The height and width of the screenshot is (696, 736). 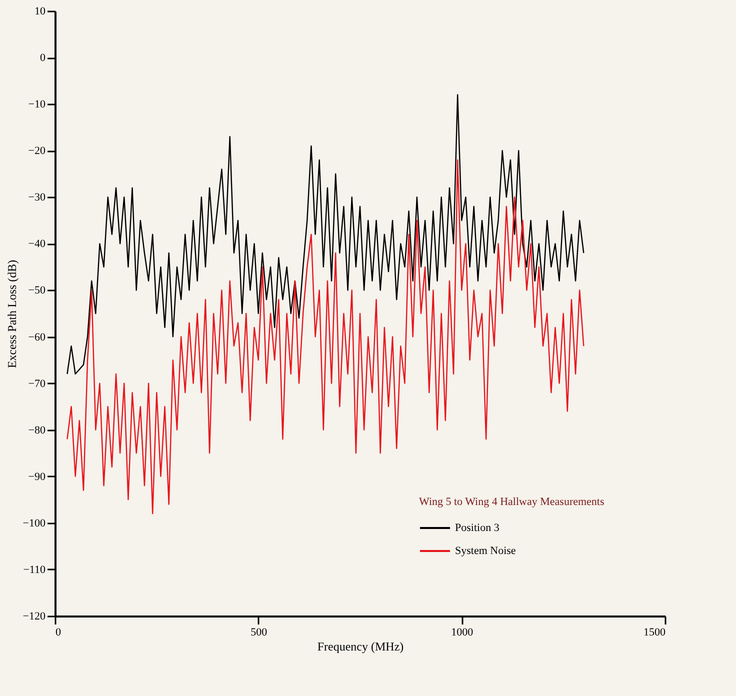 I want to click on y-tick-label: −120, so click(x=34, y=616).